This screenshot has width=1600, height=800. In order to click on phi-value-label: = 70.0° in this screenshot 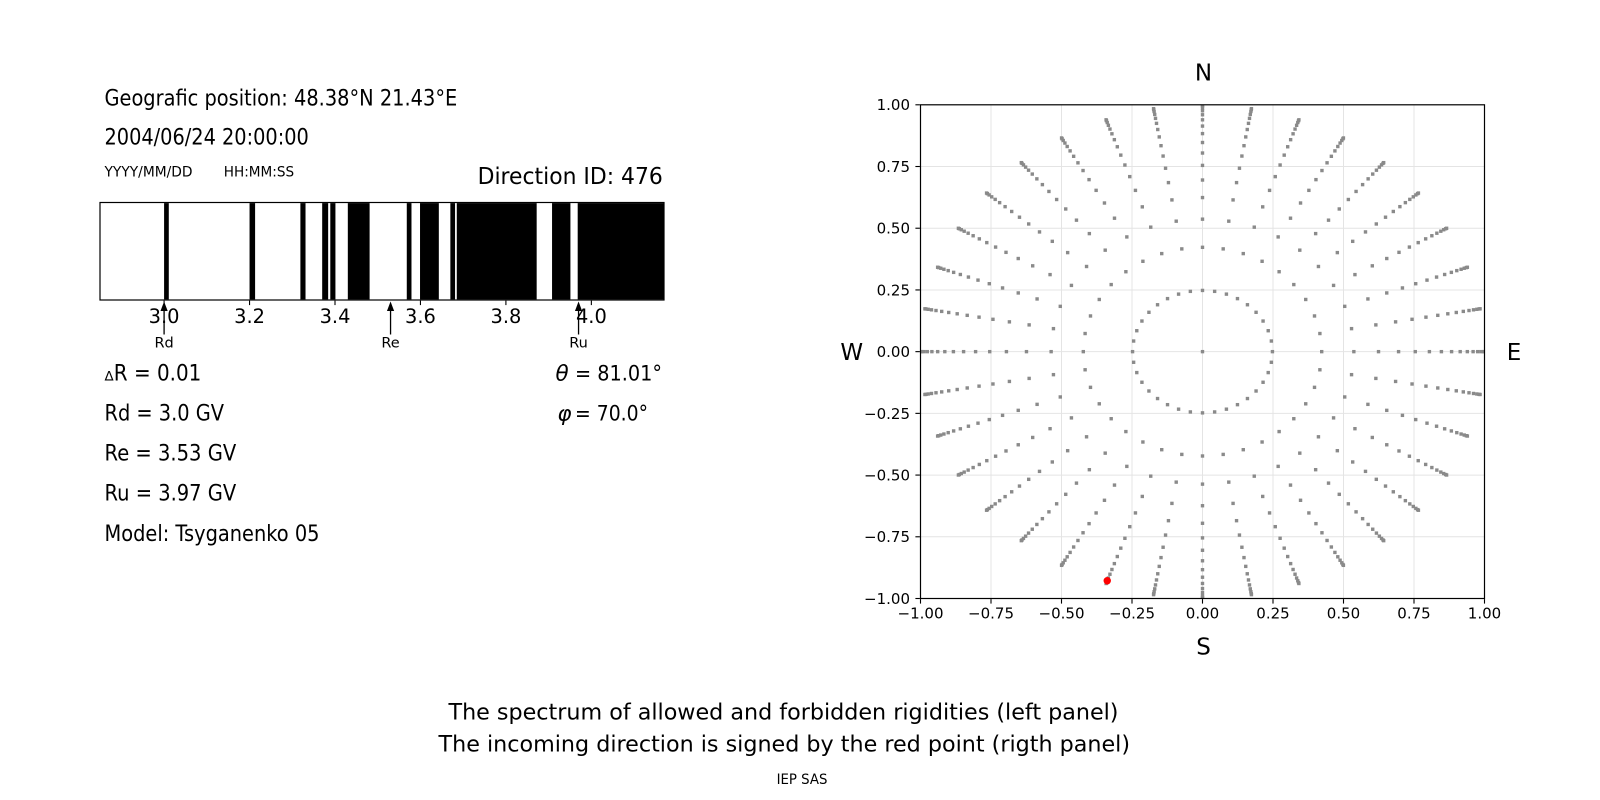, I will do `click(611, 414)`.